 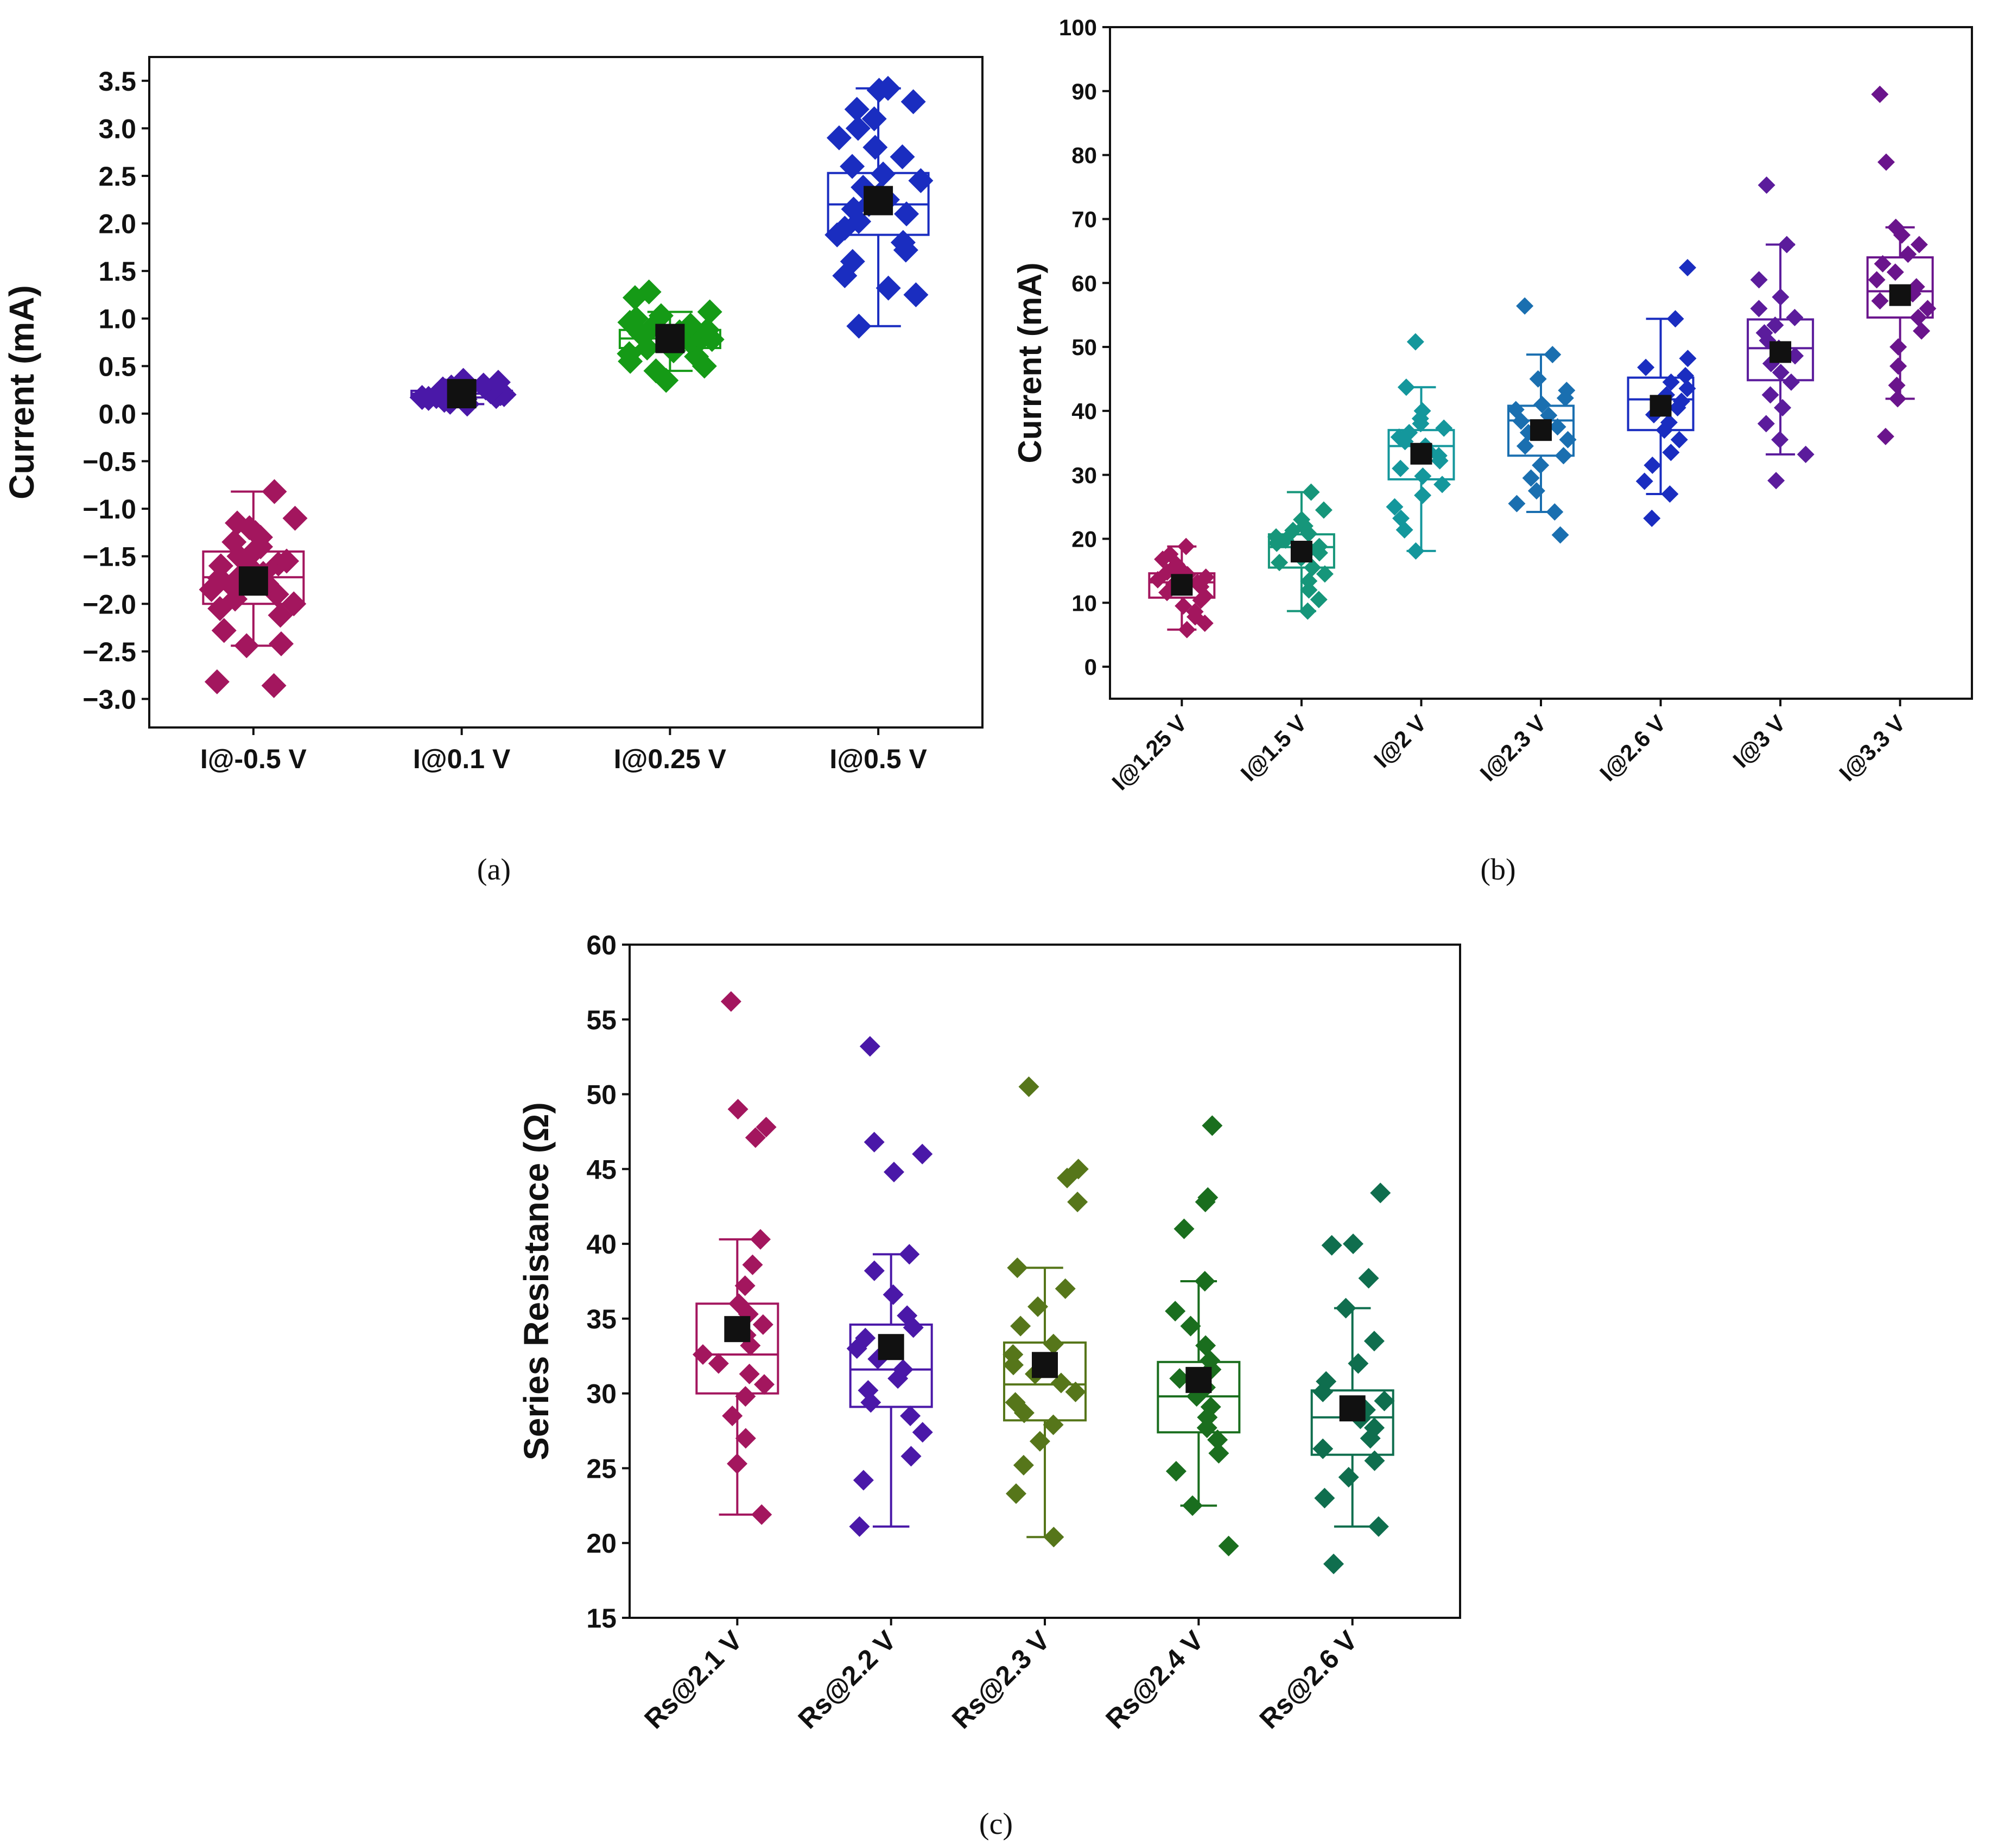 I want to click on y-tick-label: 35, so click(x=601, y=1319).